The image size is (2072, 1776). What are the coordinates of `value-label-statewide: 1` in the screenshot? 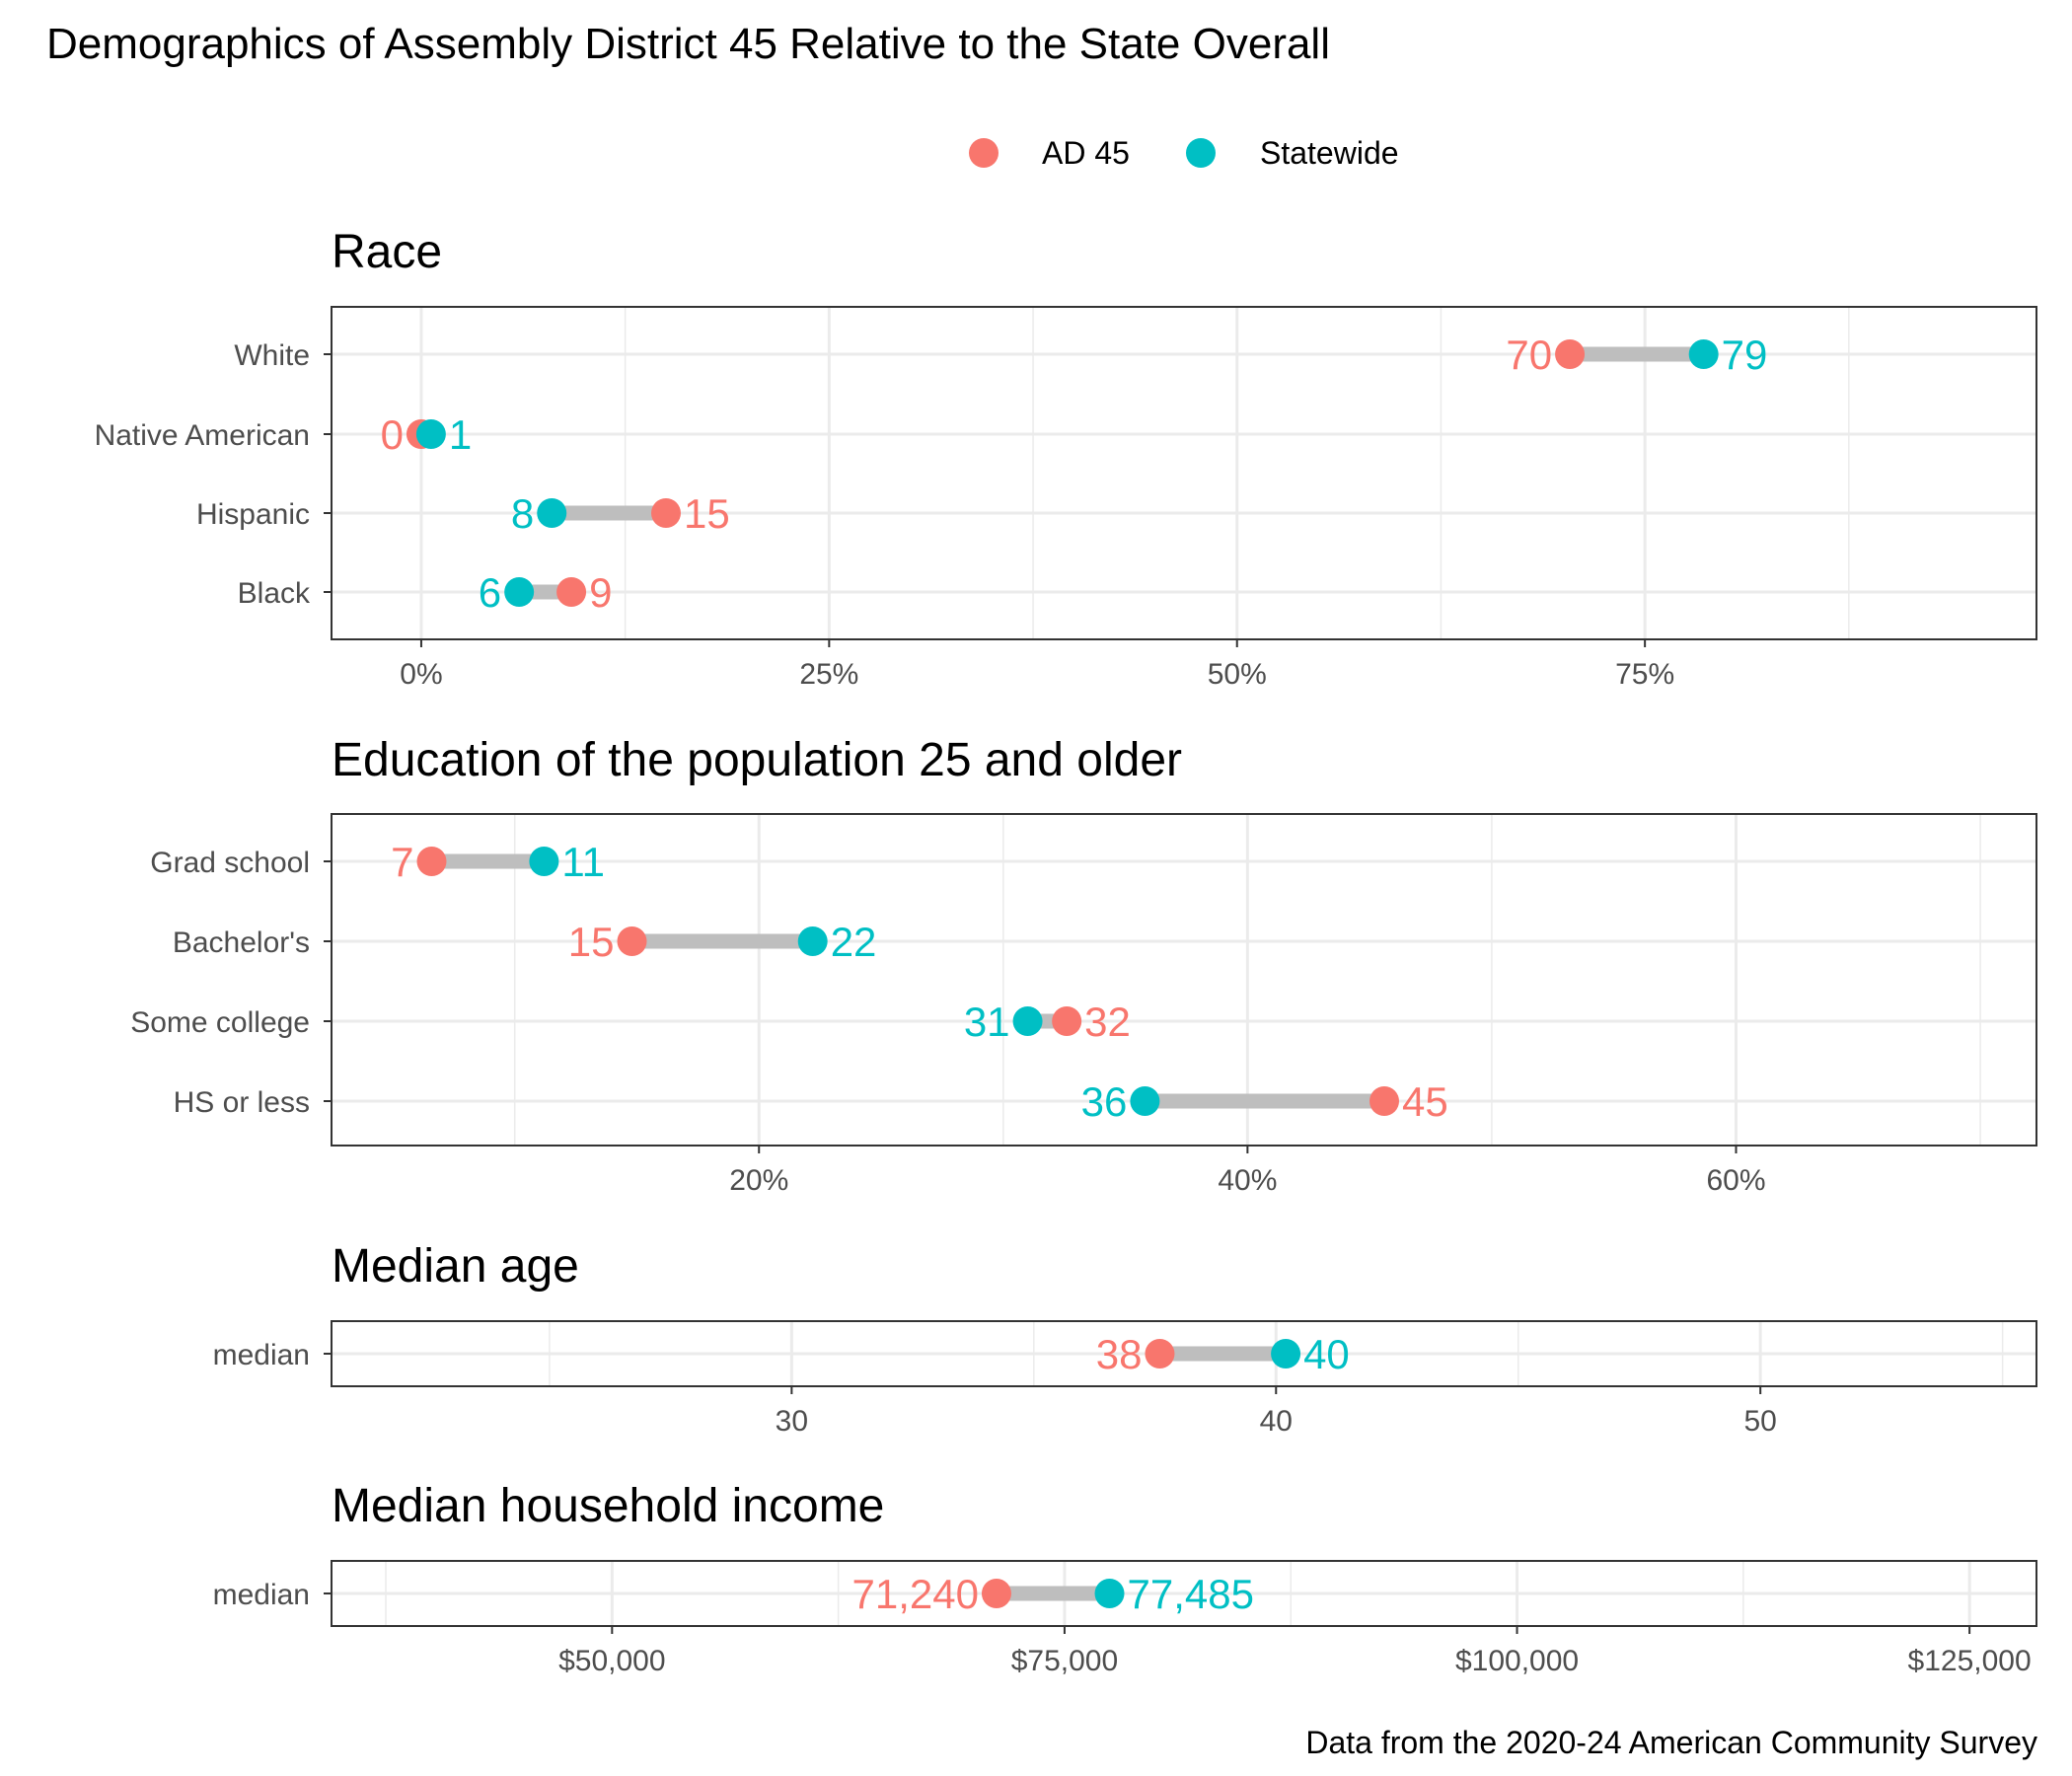 It's located at (461, 435).